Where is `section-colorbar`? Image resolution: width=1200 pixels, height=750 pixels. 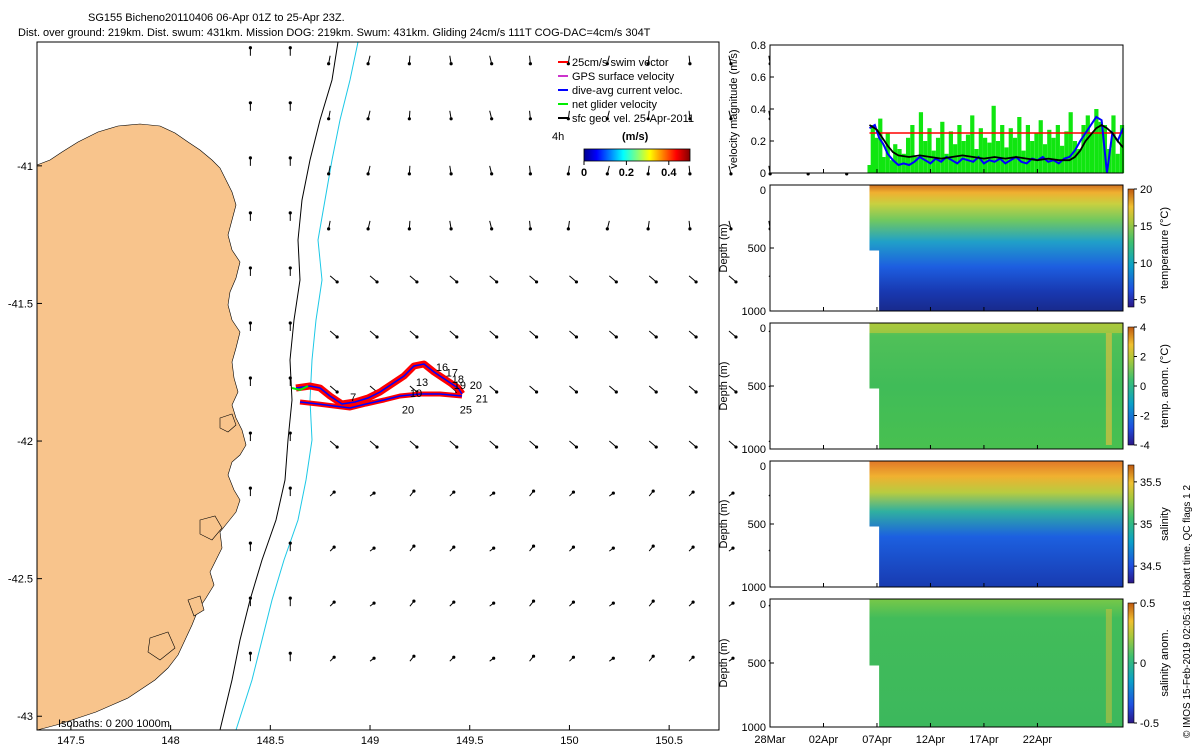 section-colorbar is located at coordinates (1131, 663).